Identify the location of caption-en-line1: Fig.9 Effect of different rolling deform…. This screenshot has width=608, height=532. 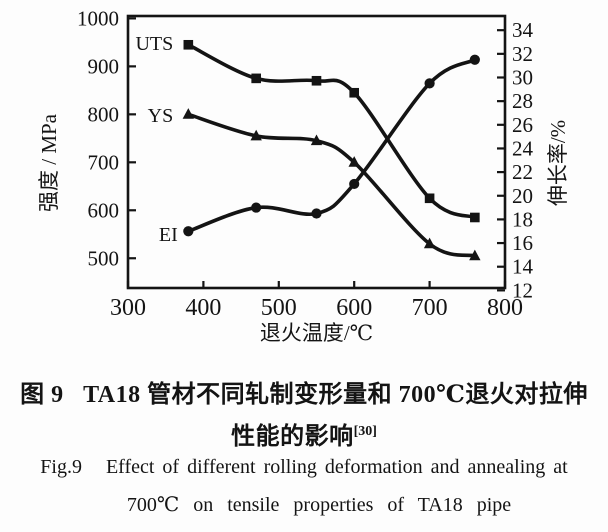
(304, 467).